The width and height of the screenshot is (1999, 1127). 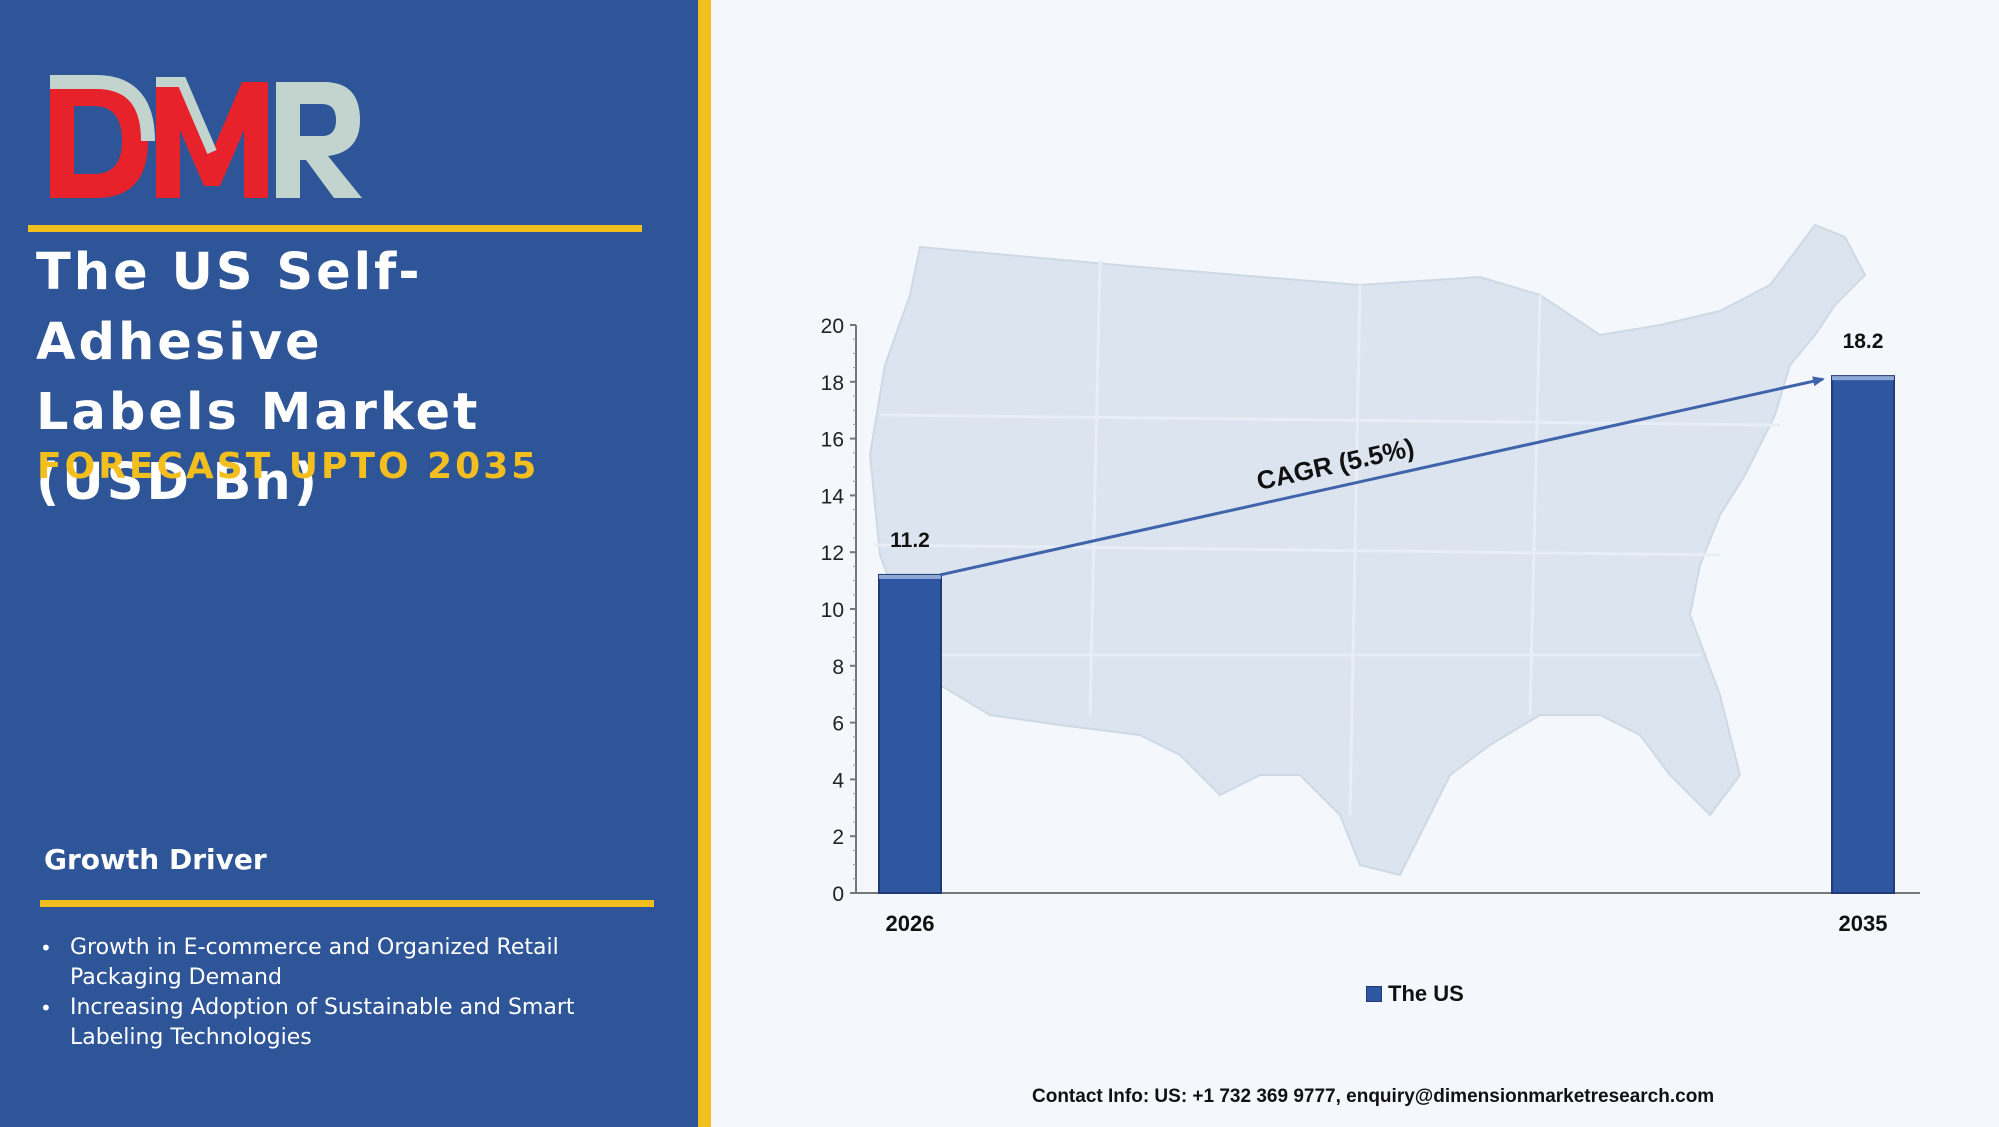 I want to click on logo-letter-d, so click(x=102, y=136).